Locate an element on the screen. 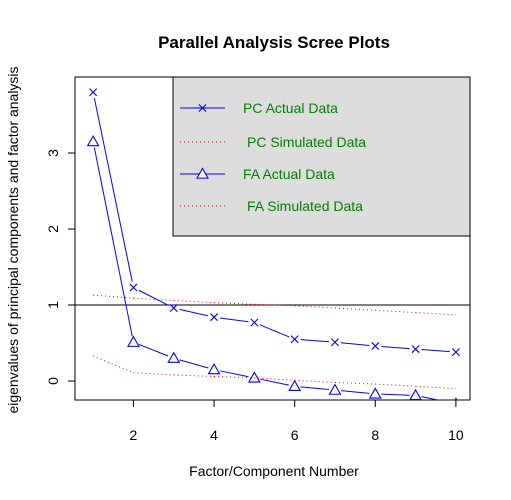  x-tick-label: 4 is located at coordinates (214, 435).